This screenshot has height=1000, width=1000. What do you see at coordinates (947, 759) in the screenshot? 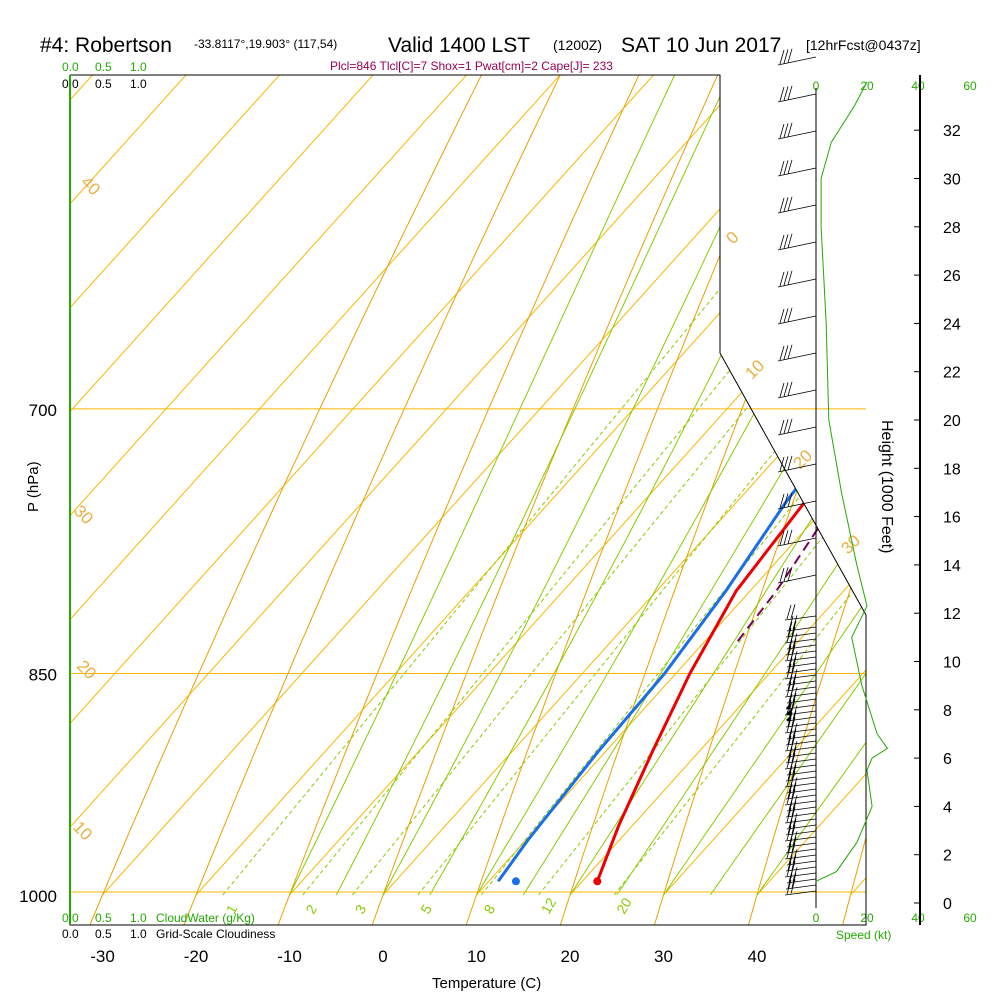
I see `height-tick-label: 6` at bounding box center [947, 759].